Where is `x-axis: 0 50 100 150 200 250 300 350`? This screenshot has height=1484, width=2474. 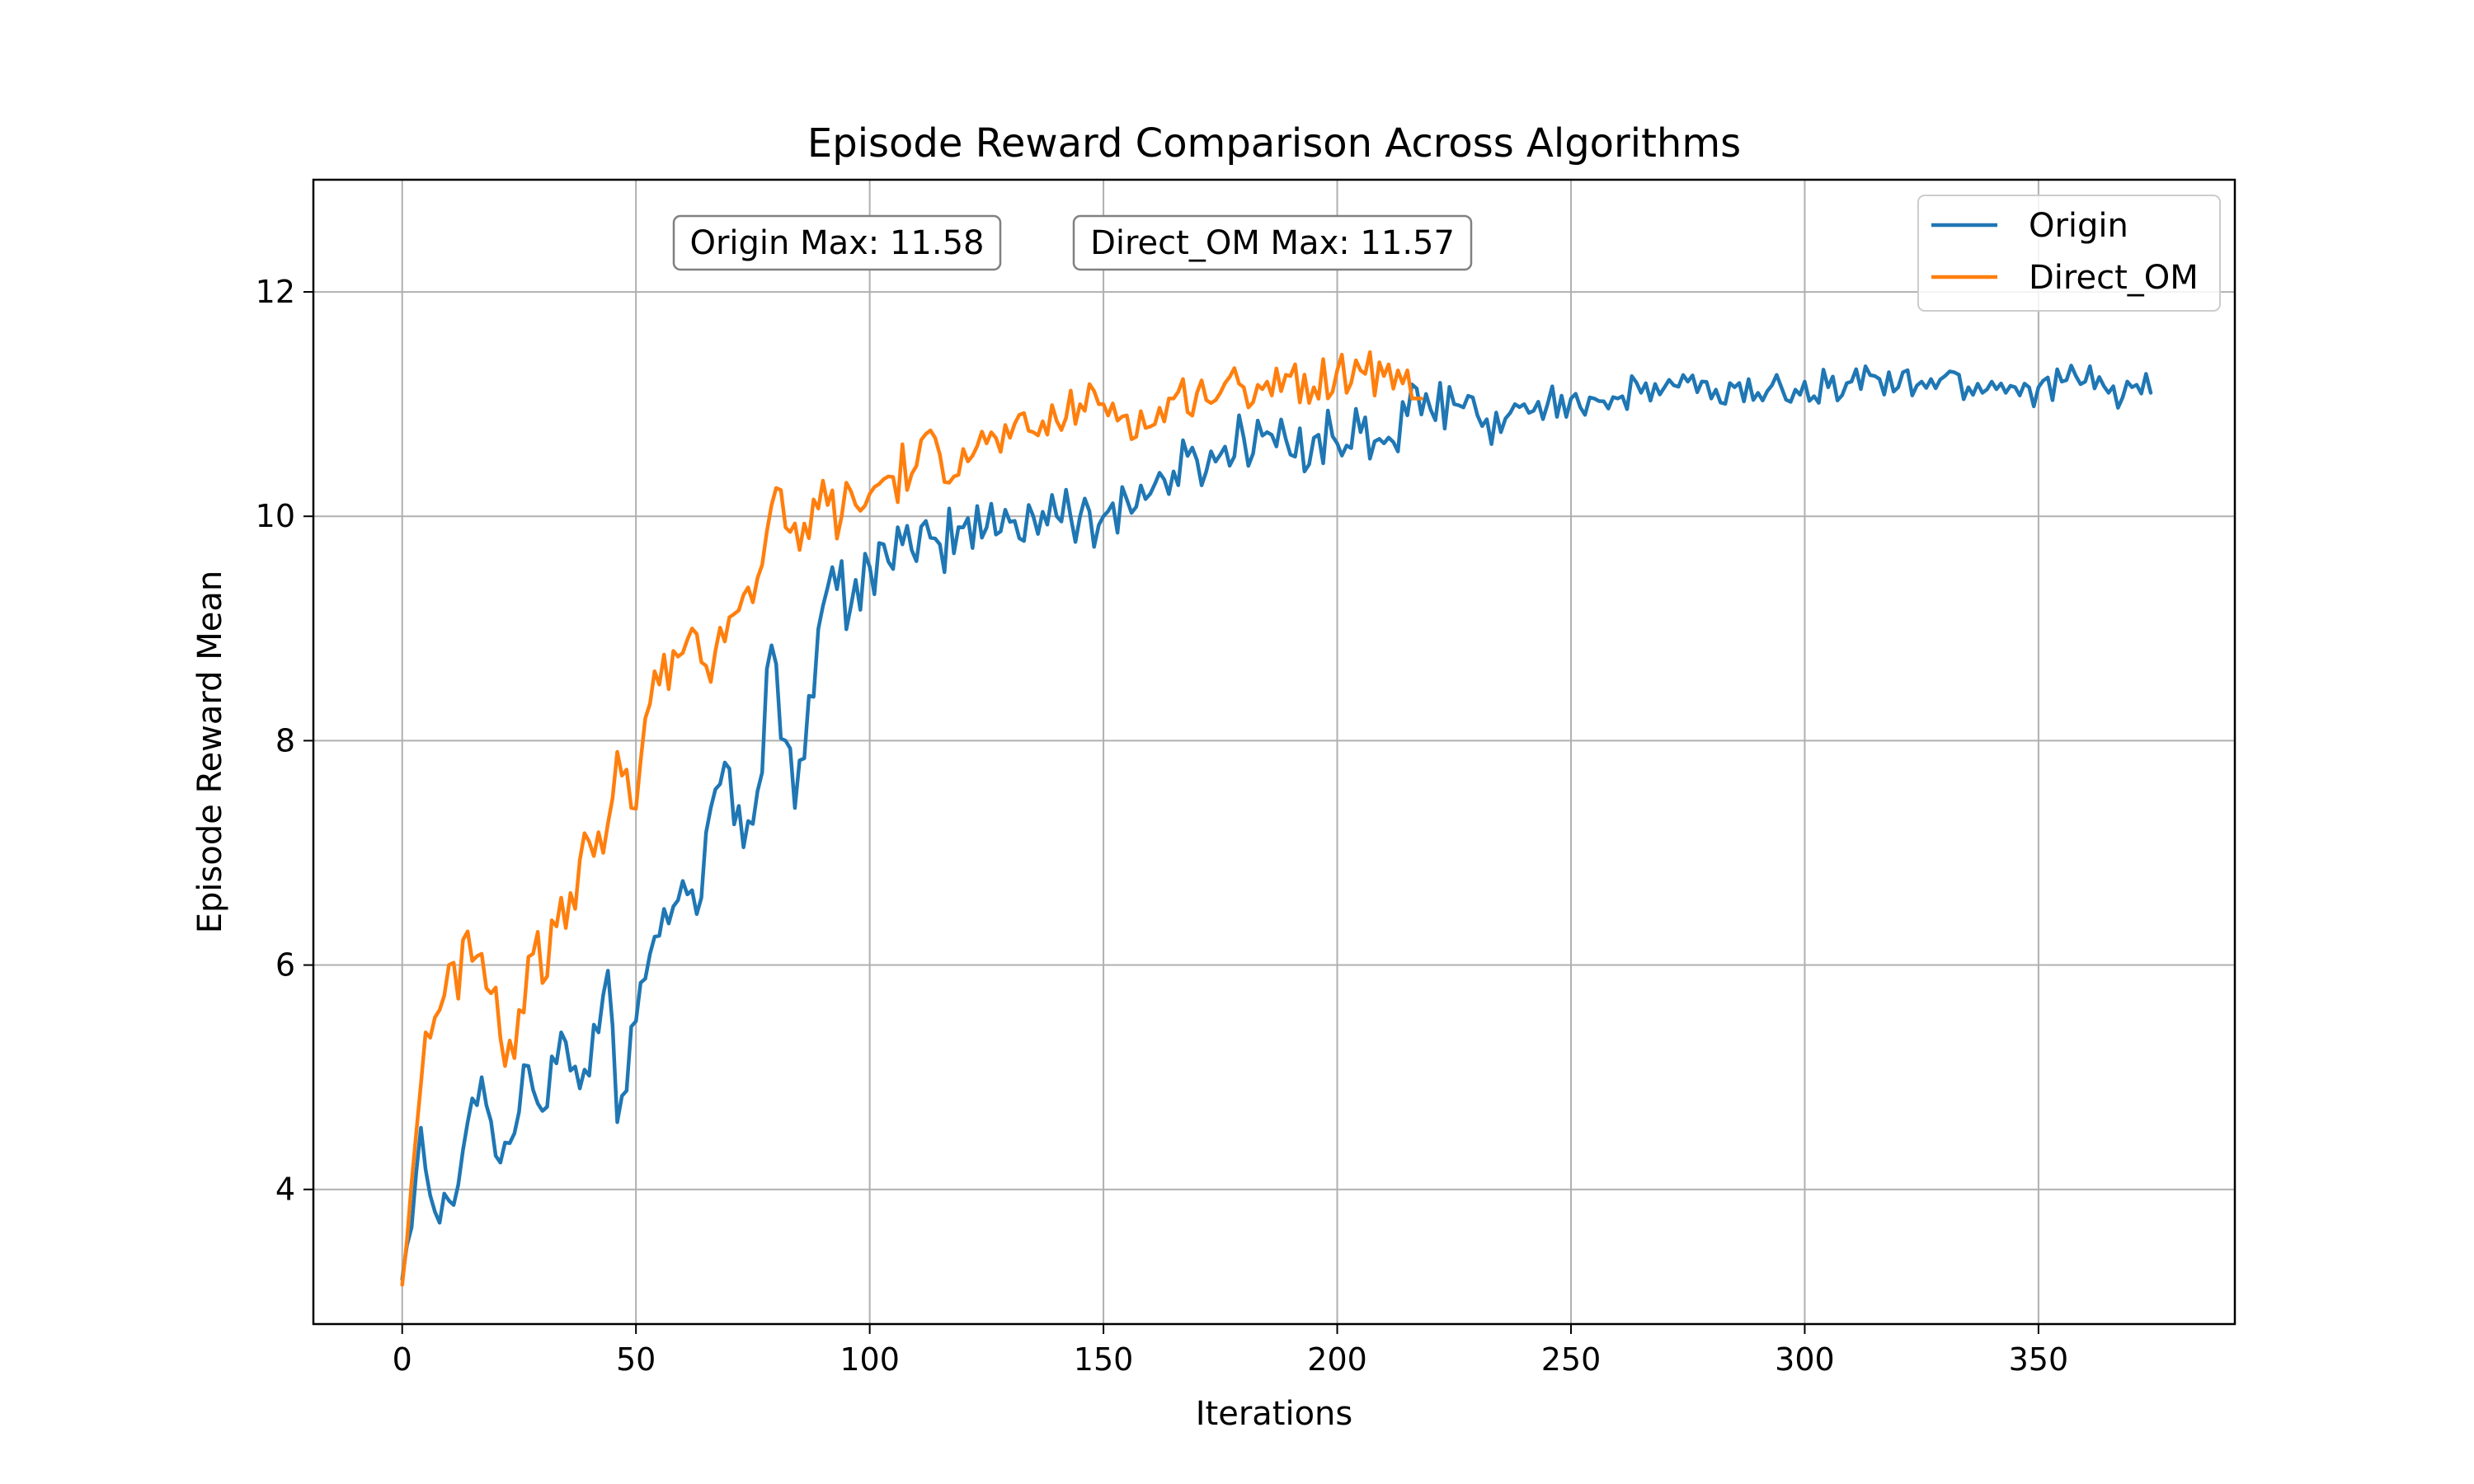
x-axis: 0 50 100 150 200 250 300 350 is located at coordinates (1231, 1351).